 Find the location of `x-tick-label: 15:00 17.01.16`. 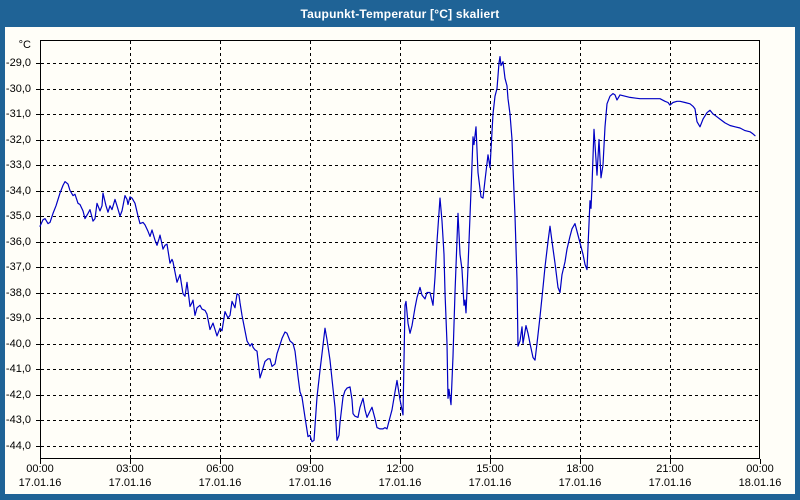

x-tick-label: 15:00 17.01.16 is located at coordinates (490, 476).